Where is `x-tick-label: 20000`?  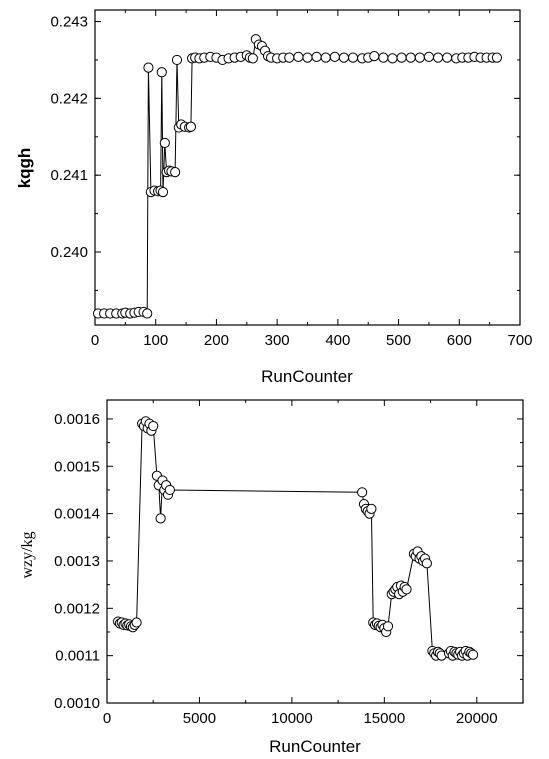
x-tick-label: 20000 is located at coordinates (477, 718).